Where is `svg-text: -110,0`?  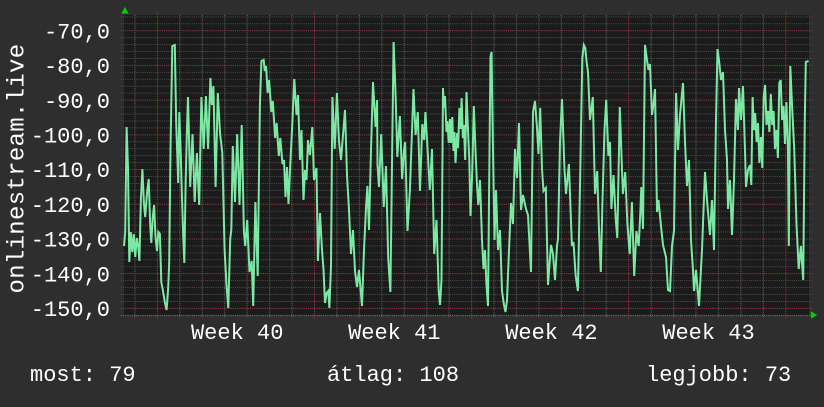 svg-text: -110,0 is located at coordinates (70, 171).